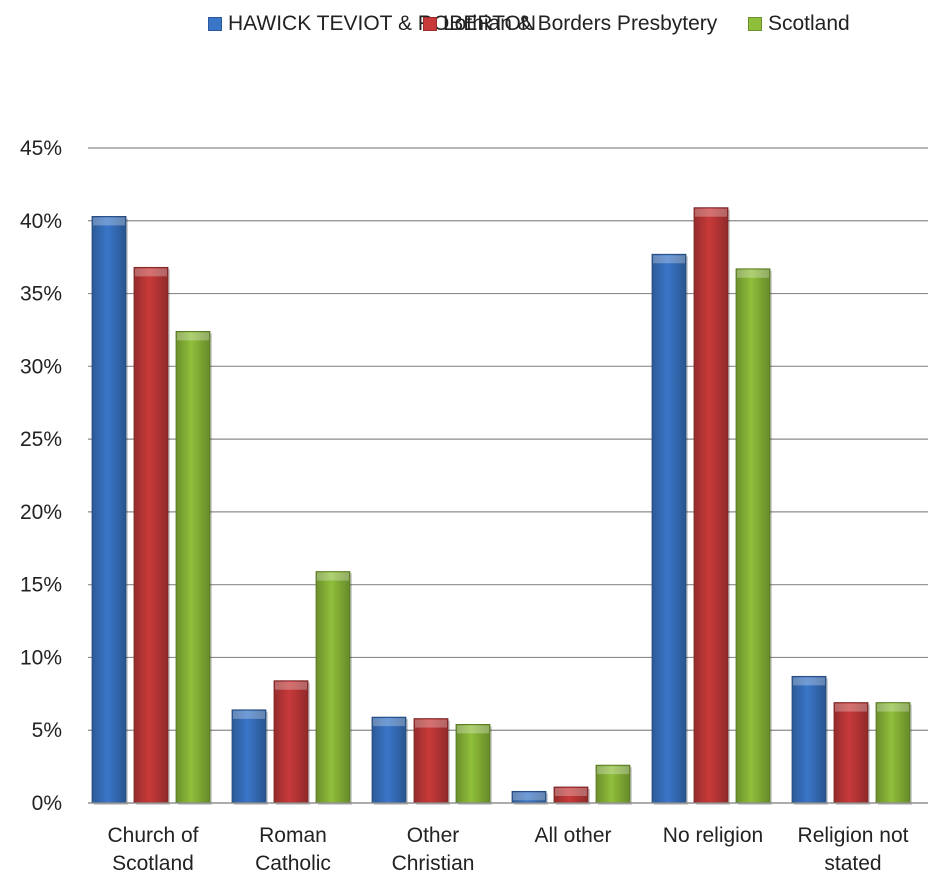 Image resolution: width=932 pixels, height=877 pixels. I want to click on x-tick-label-line: Christian, so click(433, 863).